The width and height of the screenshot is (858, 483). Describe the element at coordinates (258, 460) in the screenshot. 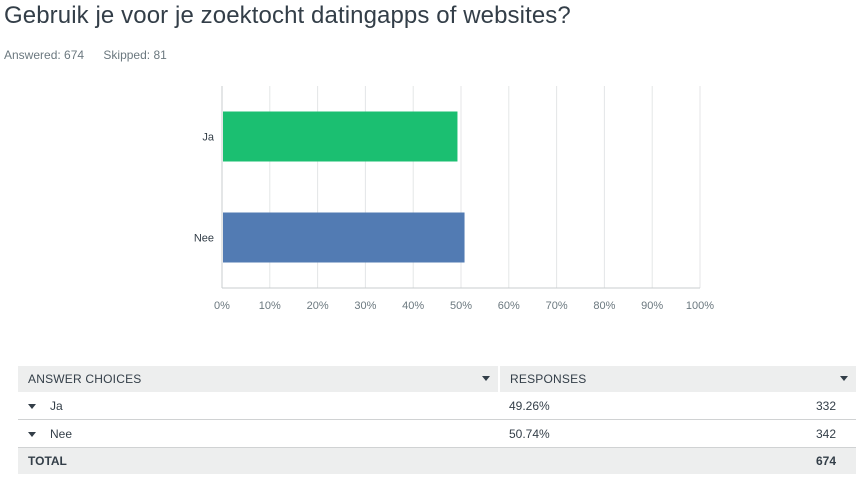

I see `total-label: TOTAL` at that location.